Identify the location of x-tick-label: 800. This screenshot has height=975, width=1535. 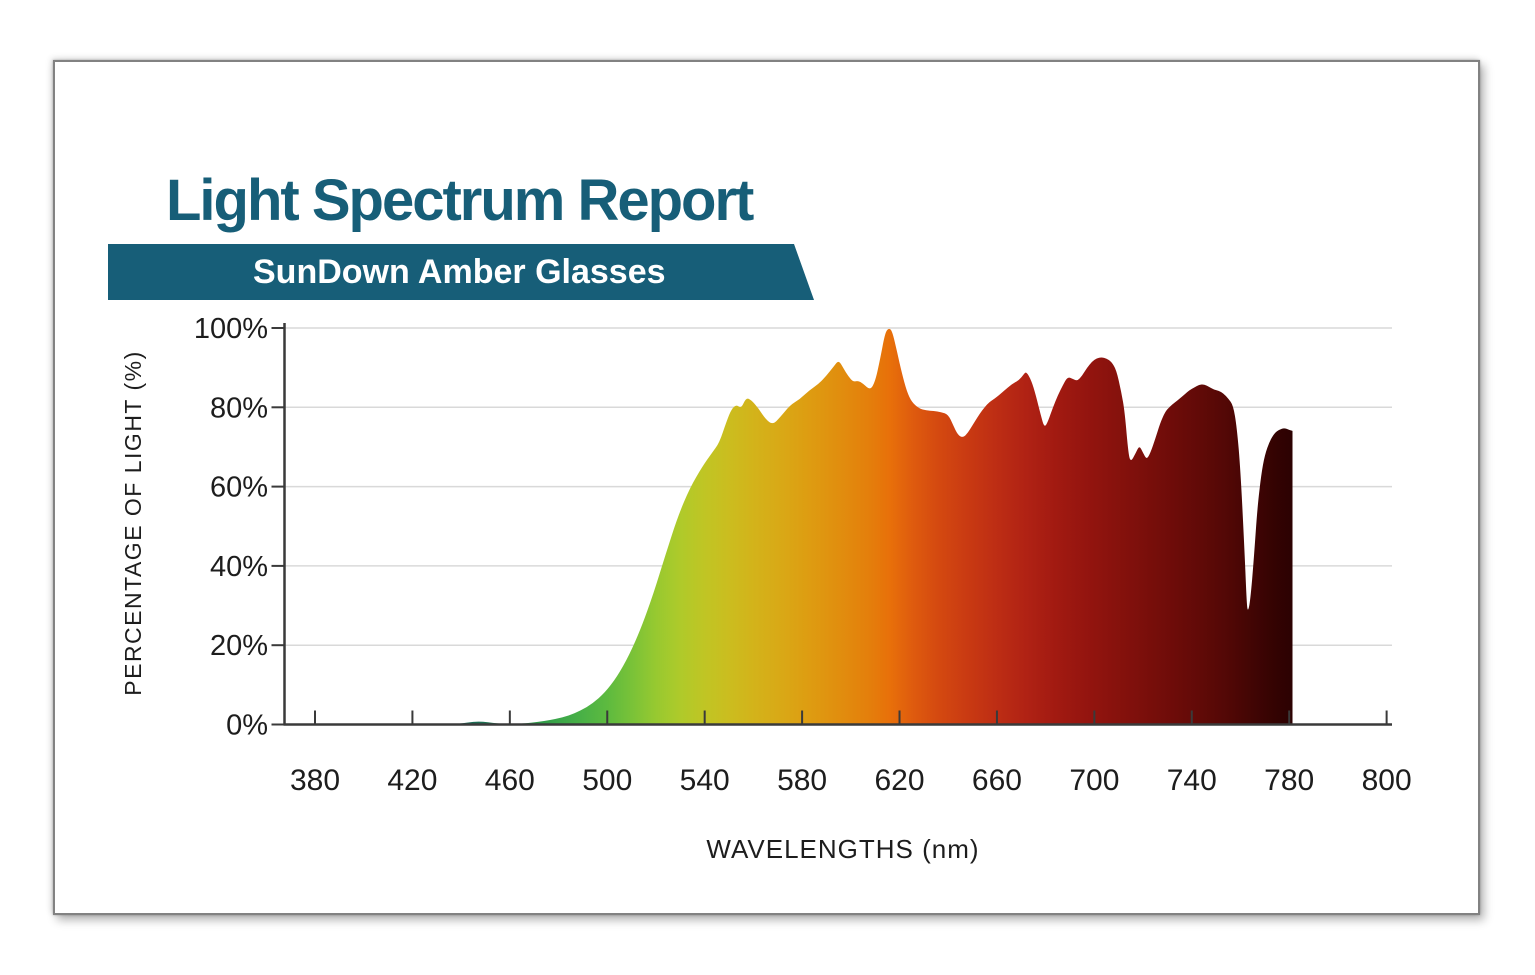
(1387, 780).